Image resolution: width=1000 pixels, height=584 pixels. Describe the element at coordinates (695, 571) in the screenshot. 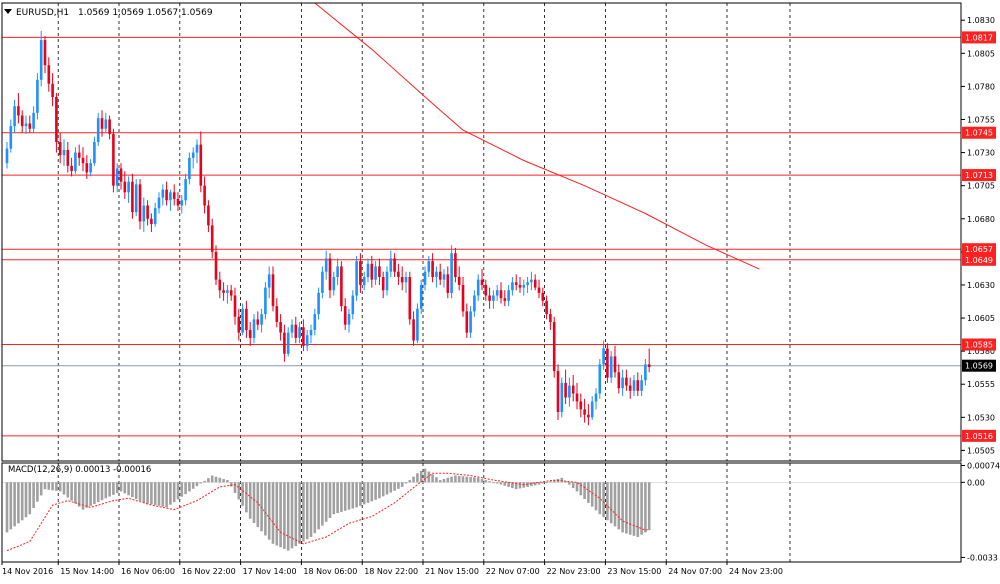

I see `time-tick-label: 24 Nov 07:00` at that location.